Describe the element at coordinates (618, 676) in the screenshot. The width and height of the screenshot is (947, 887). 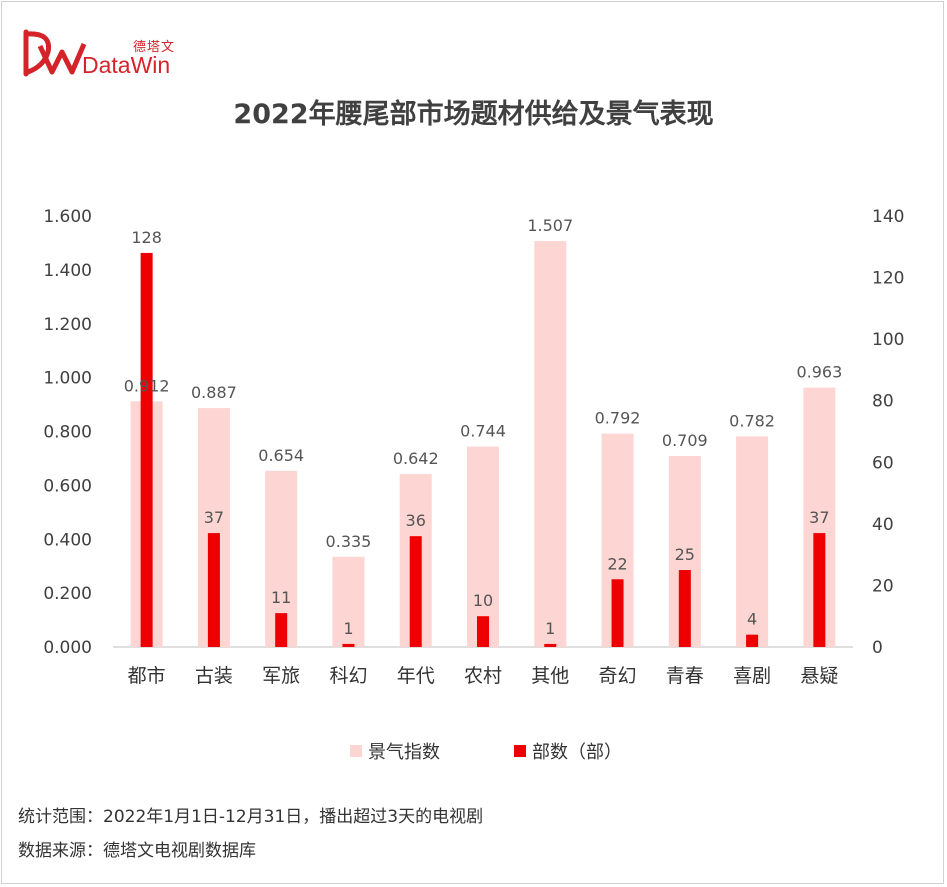
I see `category-label: 奇幻` at that location.